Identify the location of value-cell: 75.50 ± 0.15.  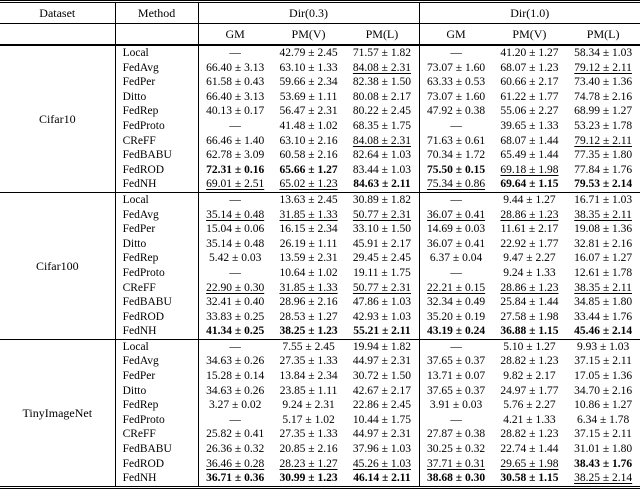
(455, 170).